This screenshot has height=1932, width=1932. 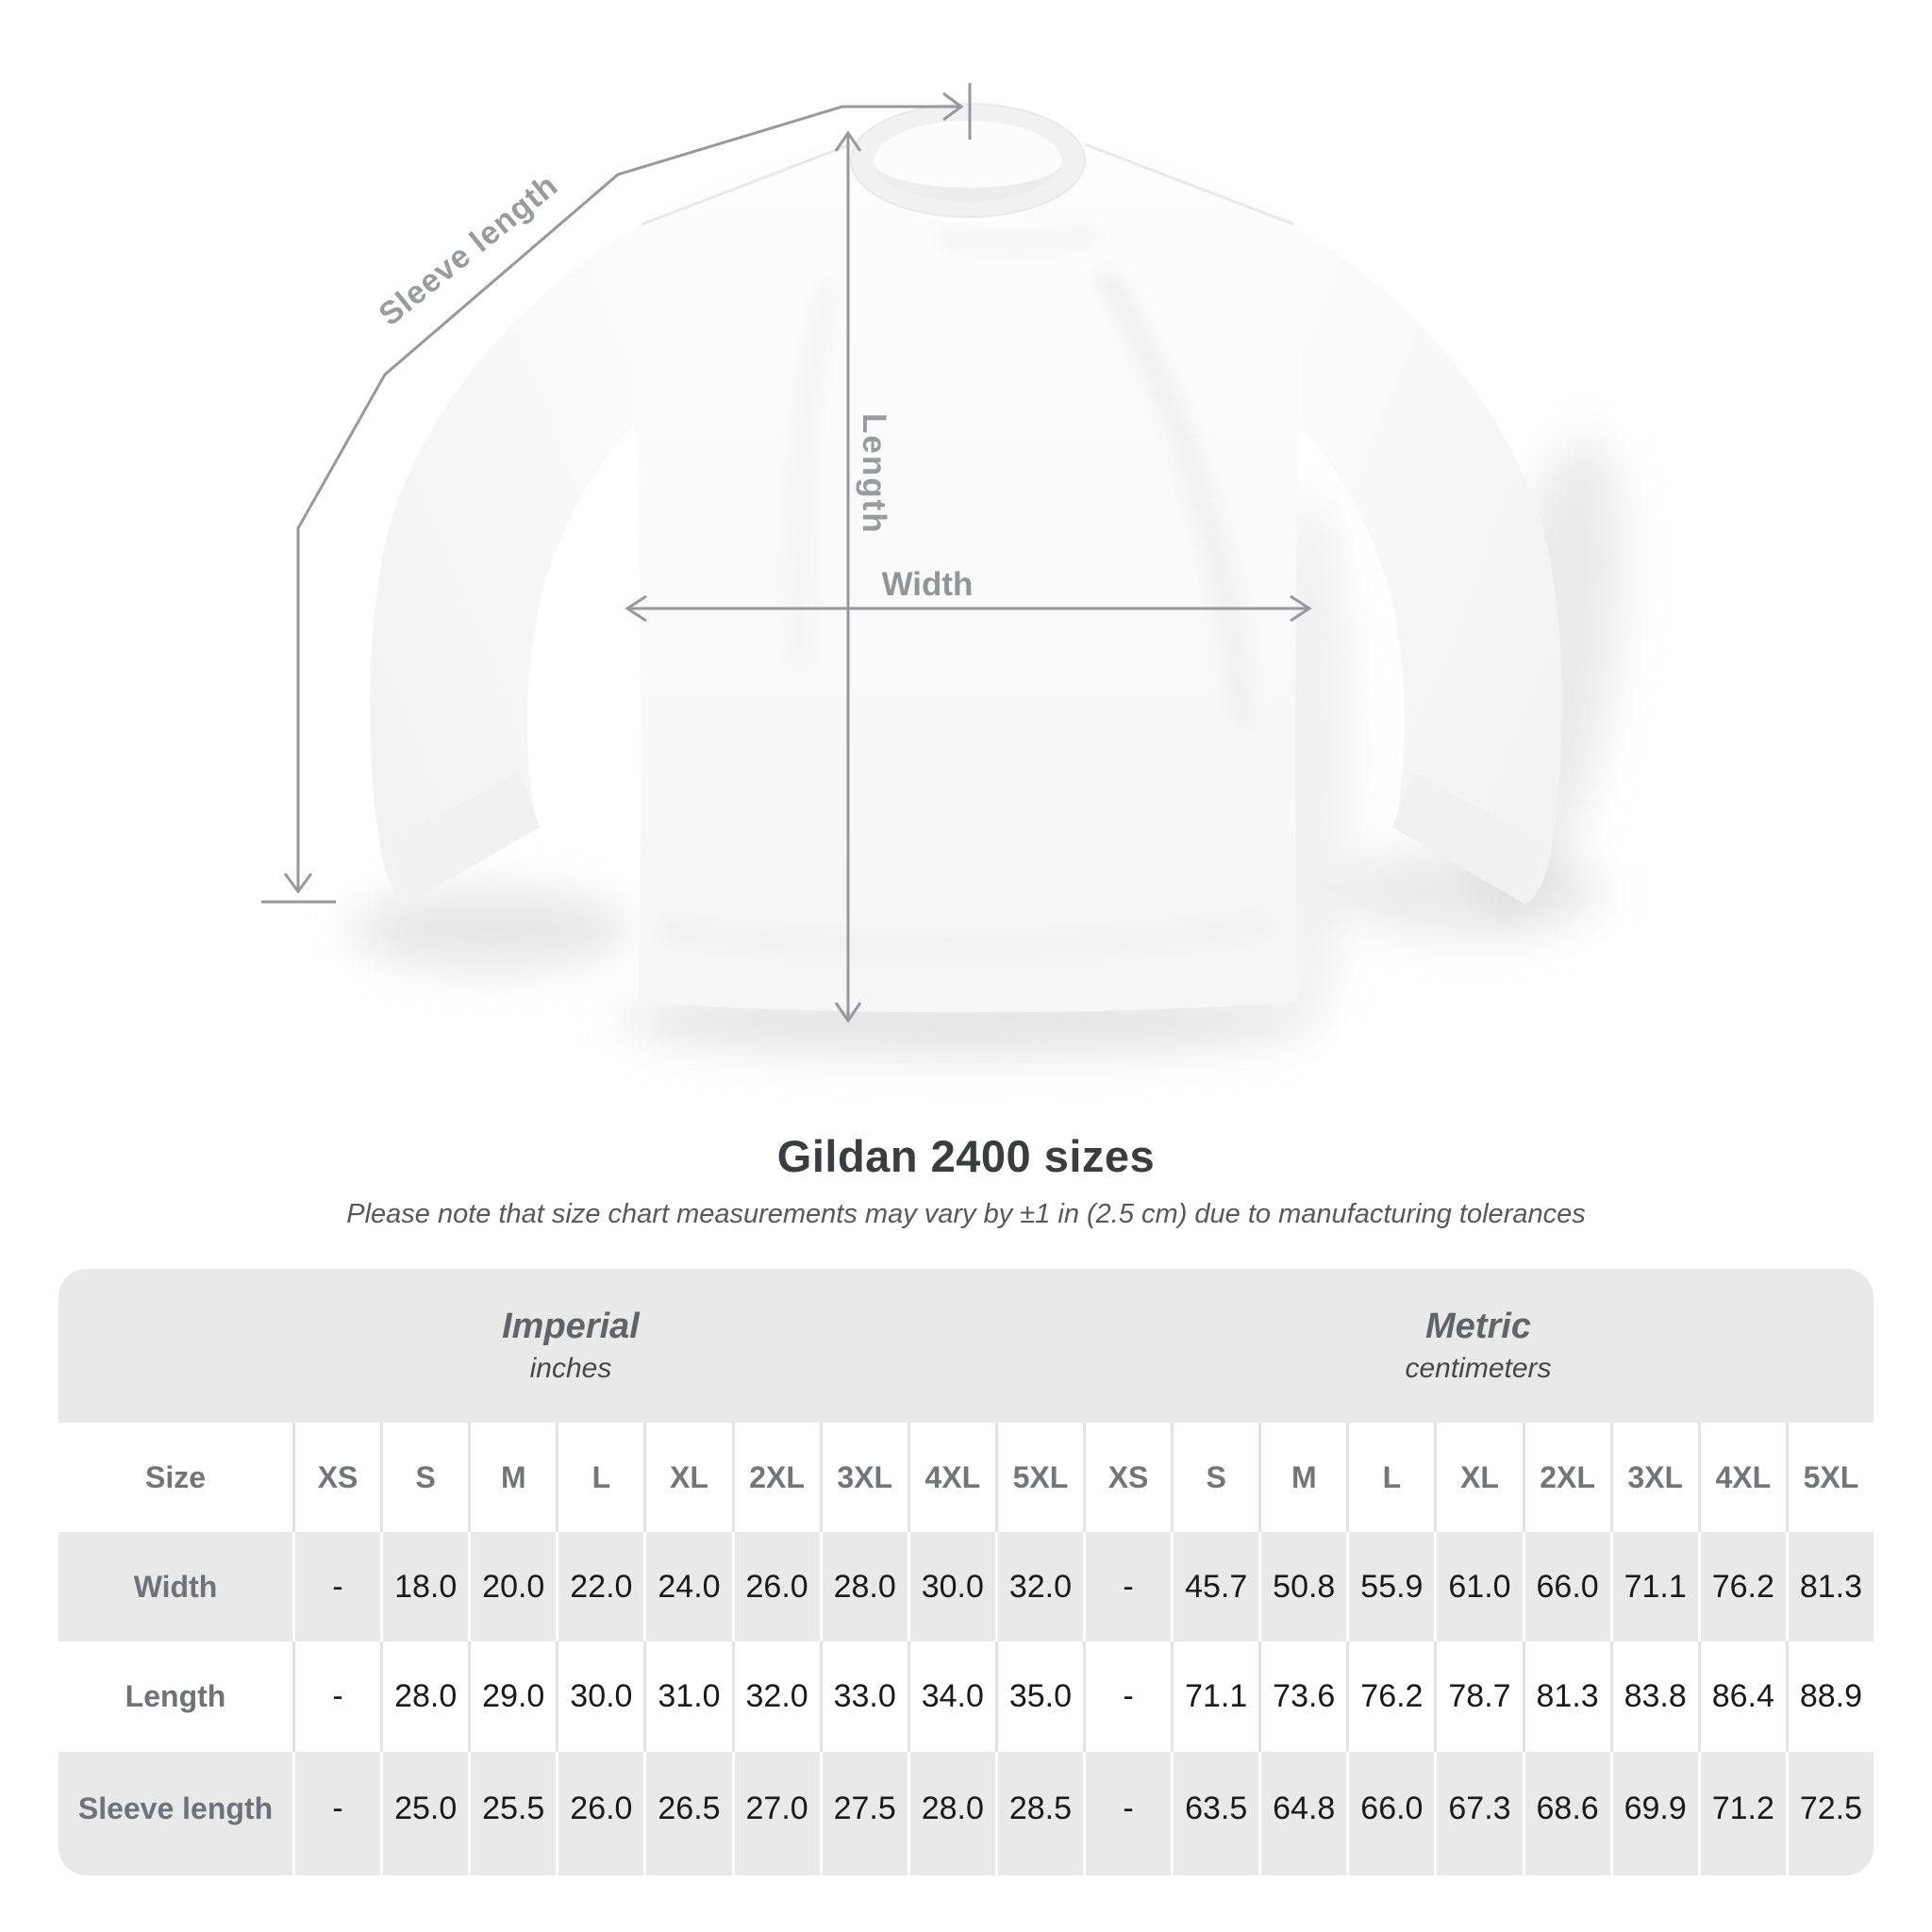 What do you see at coordinates (336, 1814) in the screenshot?
I see `sleeve-imperial-xs: -` at bounding box center [336, 1814].